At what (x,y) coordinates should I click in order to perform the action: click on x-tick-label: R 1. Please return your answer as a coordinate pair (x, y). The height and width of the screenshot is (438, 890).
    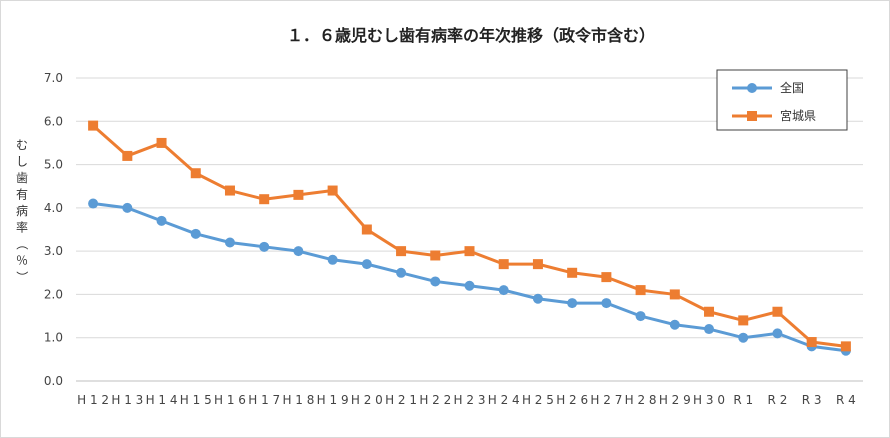
    Looking at the image, I should click on (743, 400).